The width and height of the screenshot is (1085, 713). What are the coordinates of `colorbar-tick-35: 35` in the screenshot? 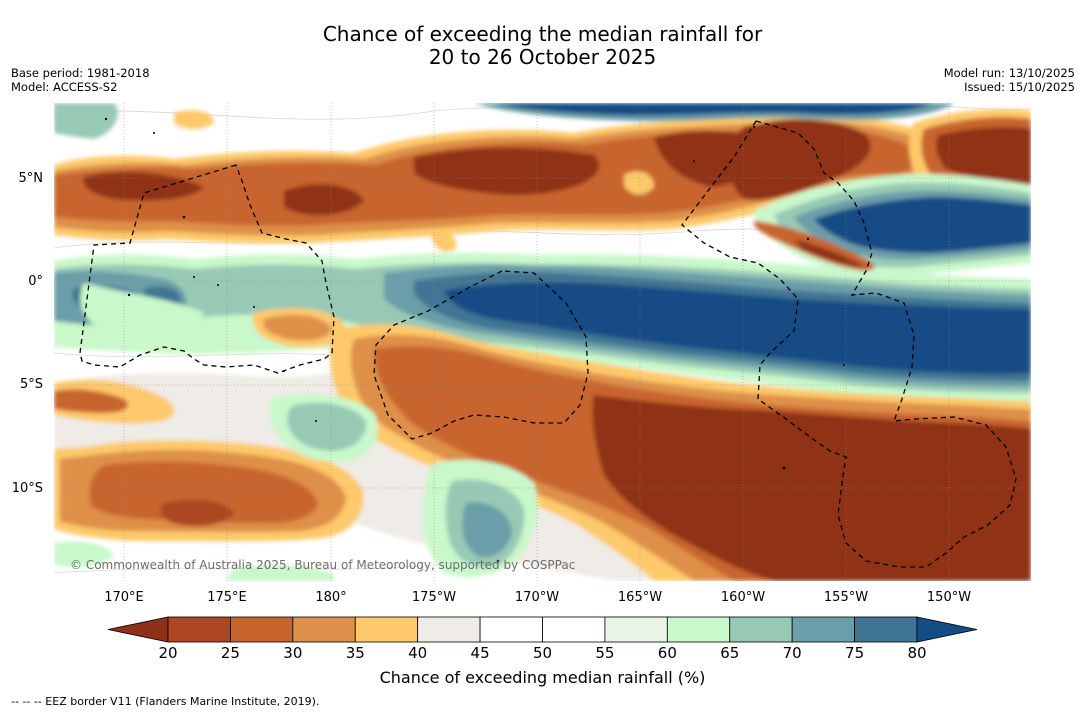 It's located at (355, 653).